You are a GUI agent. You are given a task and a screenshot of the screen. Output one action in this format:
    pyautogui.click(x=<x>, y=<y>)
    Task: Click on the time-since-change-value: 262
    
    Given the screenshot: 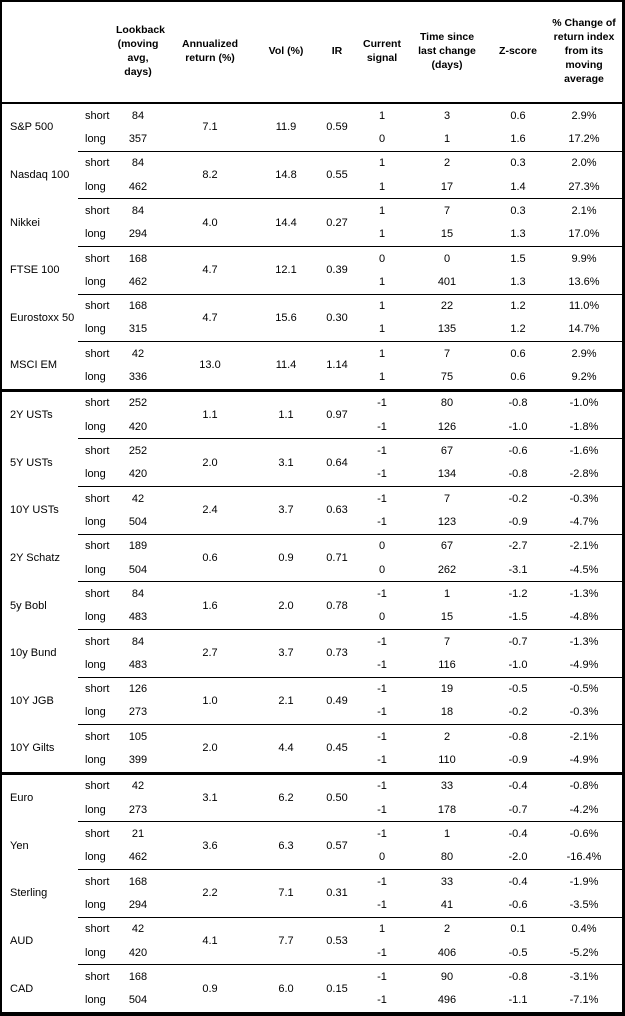 What is the action you would take?
    pyautogui.click(x=447, y=569)
    